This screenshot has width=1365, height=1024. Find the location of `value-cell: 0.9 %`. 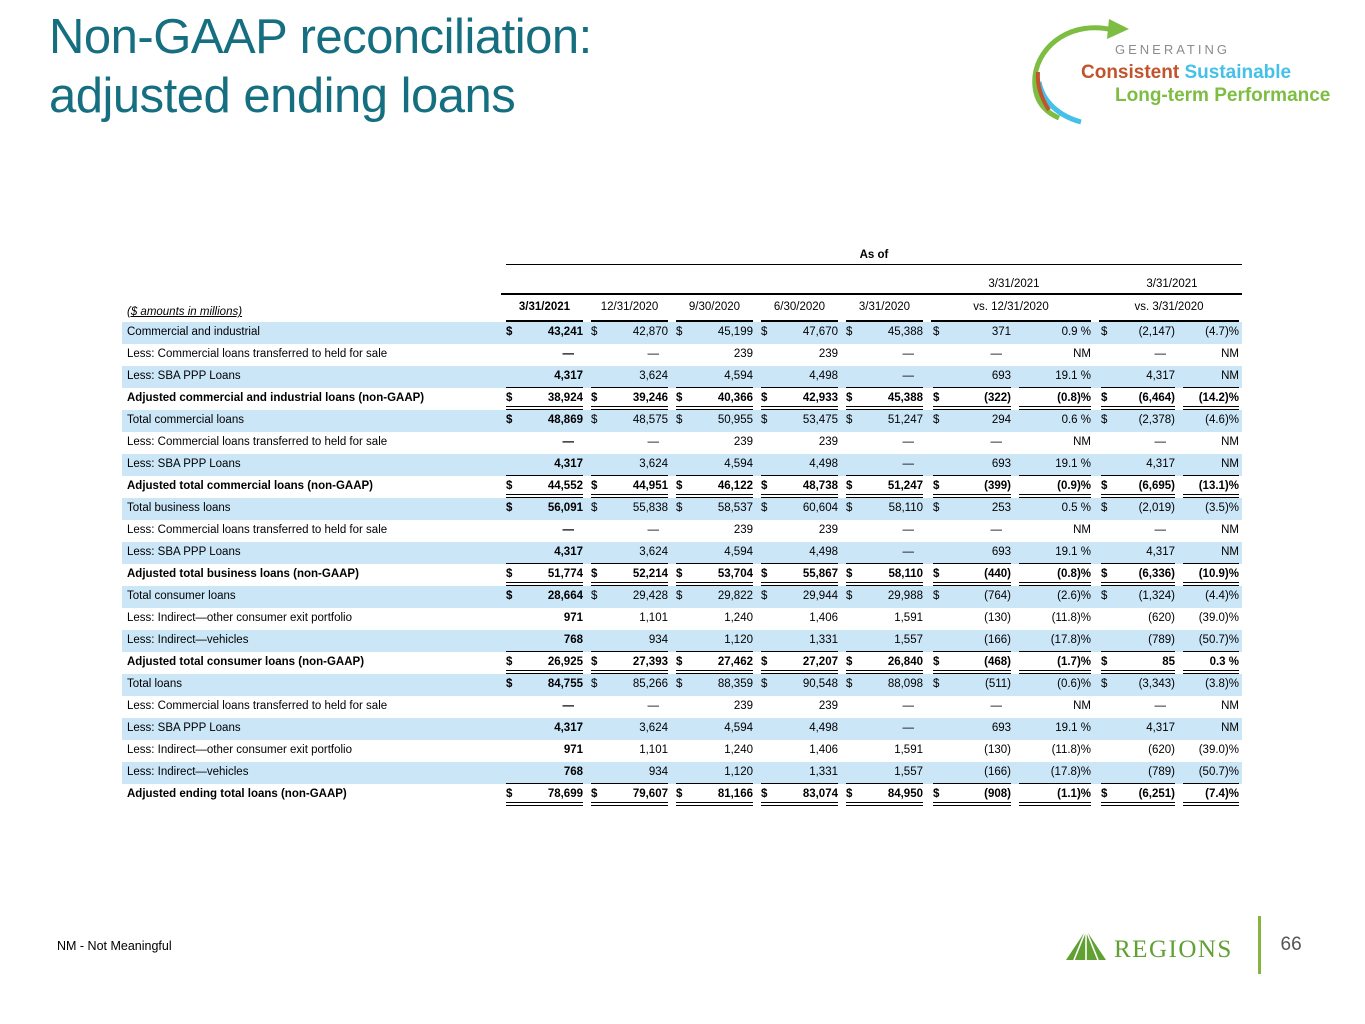

value-cell: 0.9 % is located at coordinates (1076, 332).